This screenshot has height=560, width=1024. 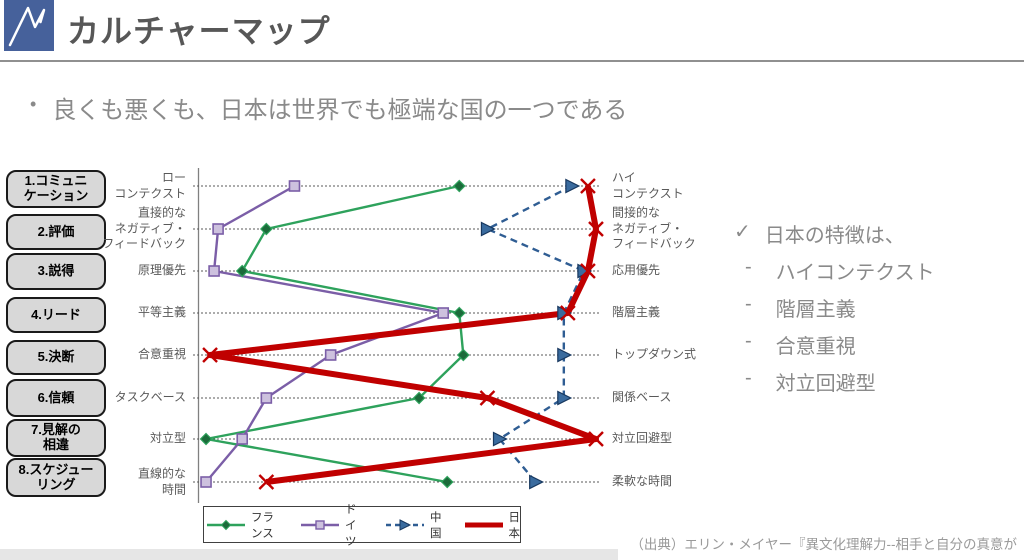 What do you see at coordinates (642, 438) in the screenshot?
I see `right-label-7: 対立回避型` at bounding box center [642, 438].